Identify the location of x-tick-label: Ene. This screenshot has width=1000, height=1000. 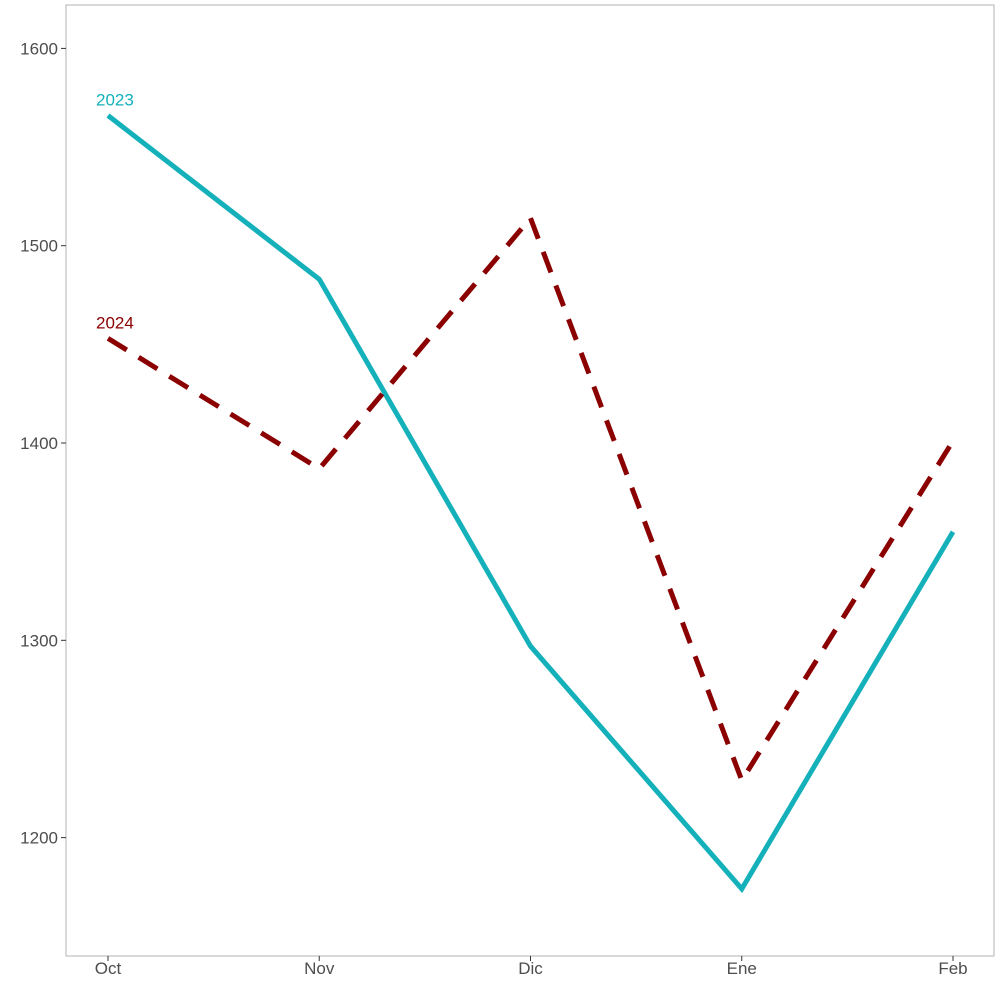
(742, 968).